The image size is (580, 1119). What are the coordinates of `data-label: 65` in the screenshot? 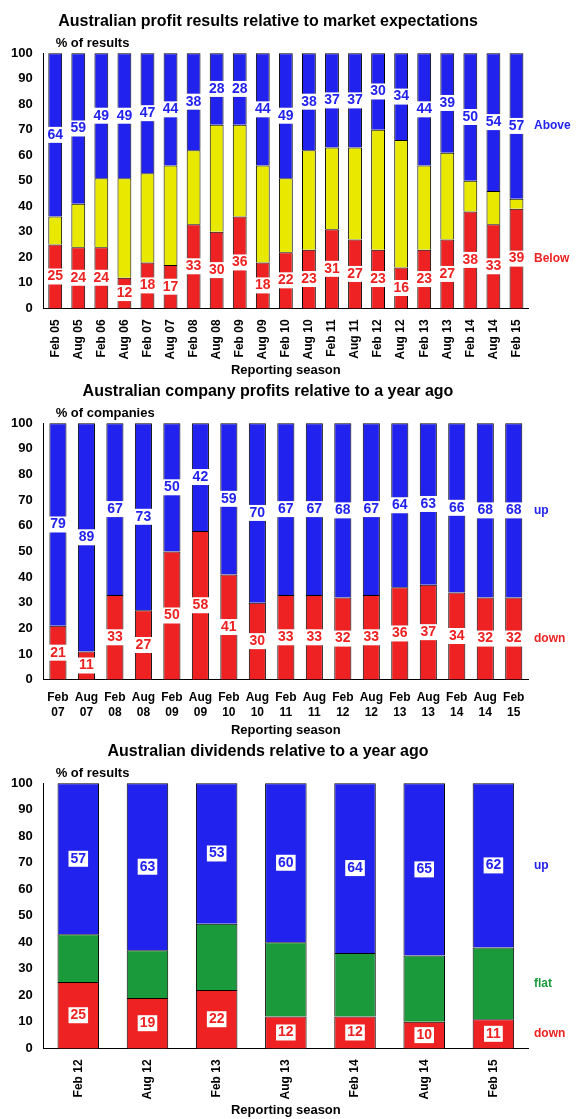 It's located at (424, 868).